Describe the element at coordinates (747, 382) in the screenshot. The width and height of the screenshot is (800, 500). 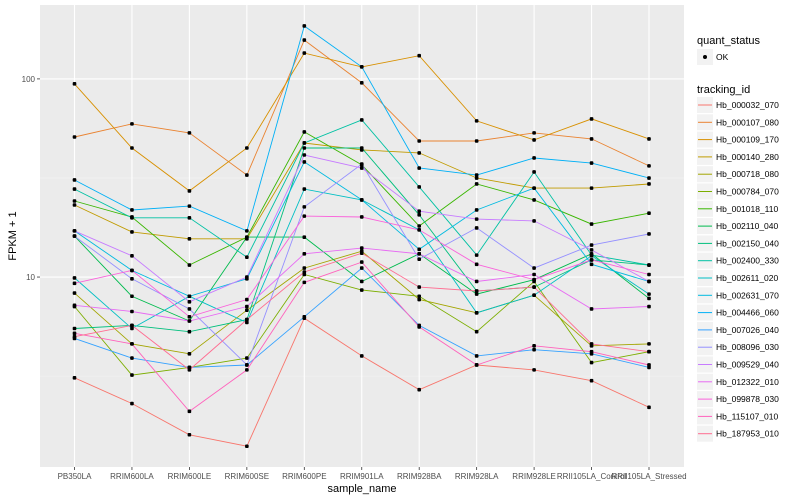
I see `legend-label: Hb_012322_010` at that location.